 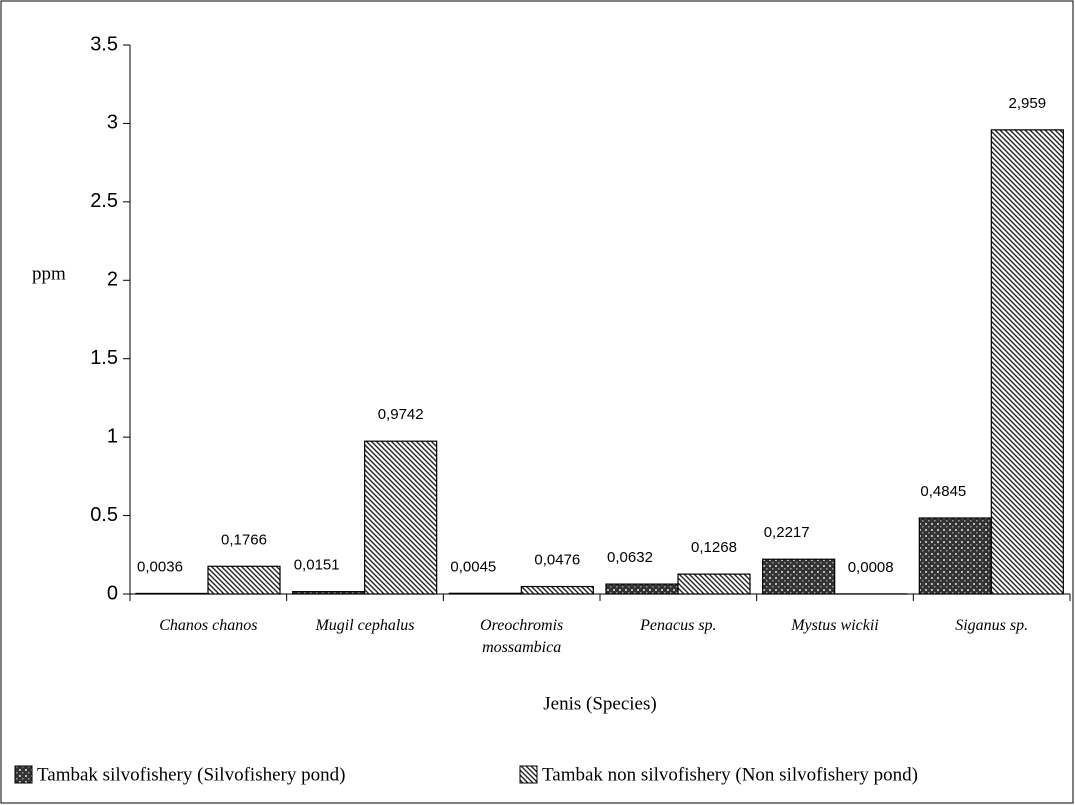 I want to click on value-label: 0,2217, so click(x=787, y=532).